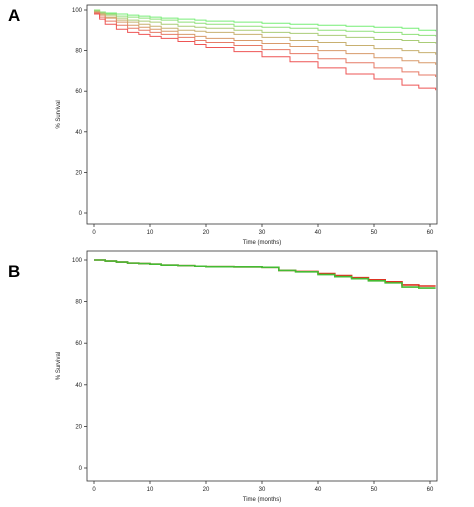 Image resolution: width=474 pixels, height=507 pixels. I want to click on chart-a-series-3-line, so click(265, 33).